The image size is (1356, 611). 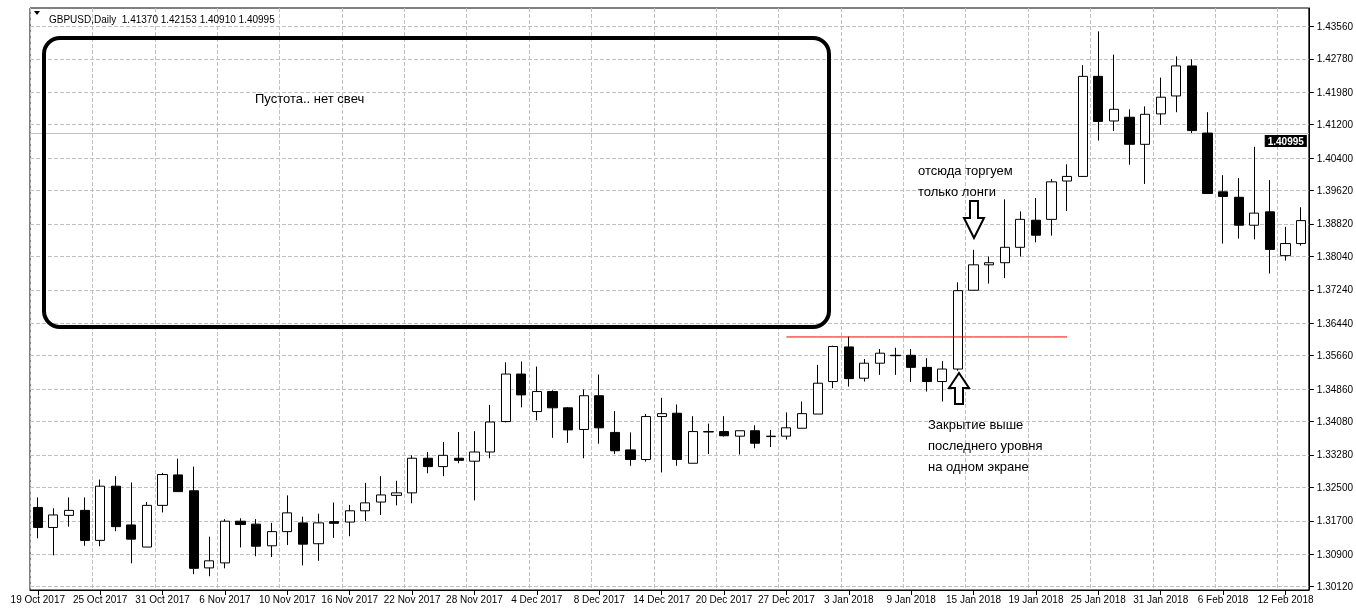 What do you see at coordinates (974, 599) in the screenshot?
I see `x-tick-label: 15 Jan 2018` at bounding box center [974, 599].